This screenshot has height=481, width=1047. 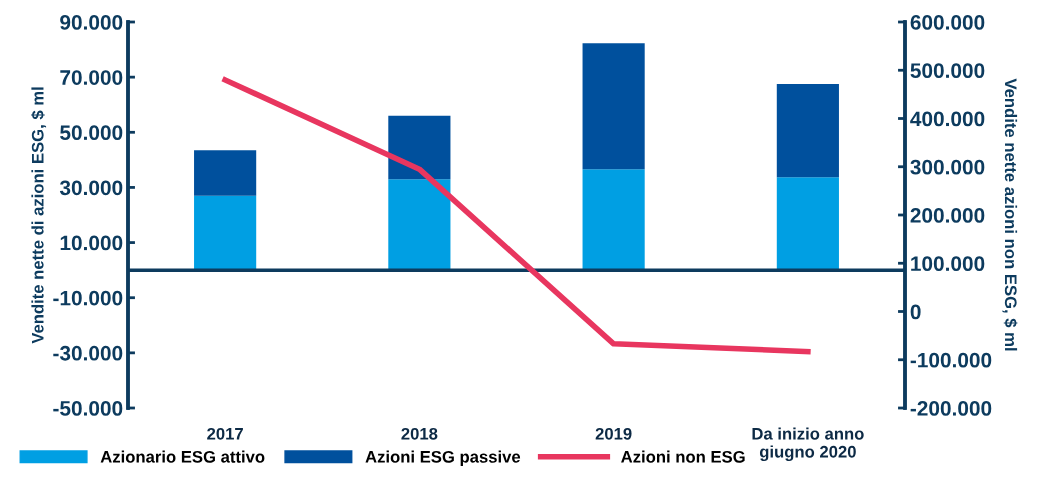 What do you see at coordinates (613, 433) in the screenshot?
I see `x-tick-label: 2019` at bounding box center [613, 433].